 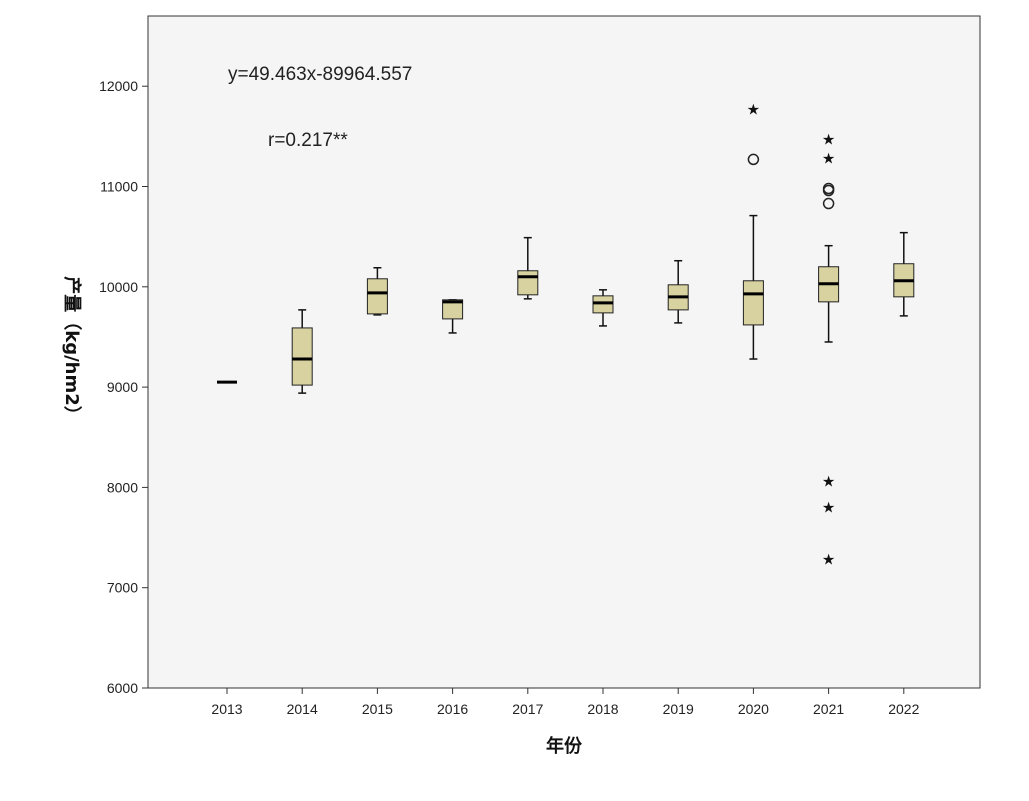 I want to click on box-2021: ★★★★★, so click(x=829, y=349).